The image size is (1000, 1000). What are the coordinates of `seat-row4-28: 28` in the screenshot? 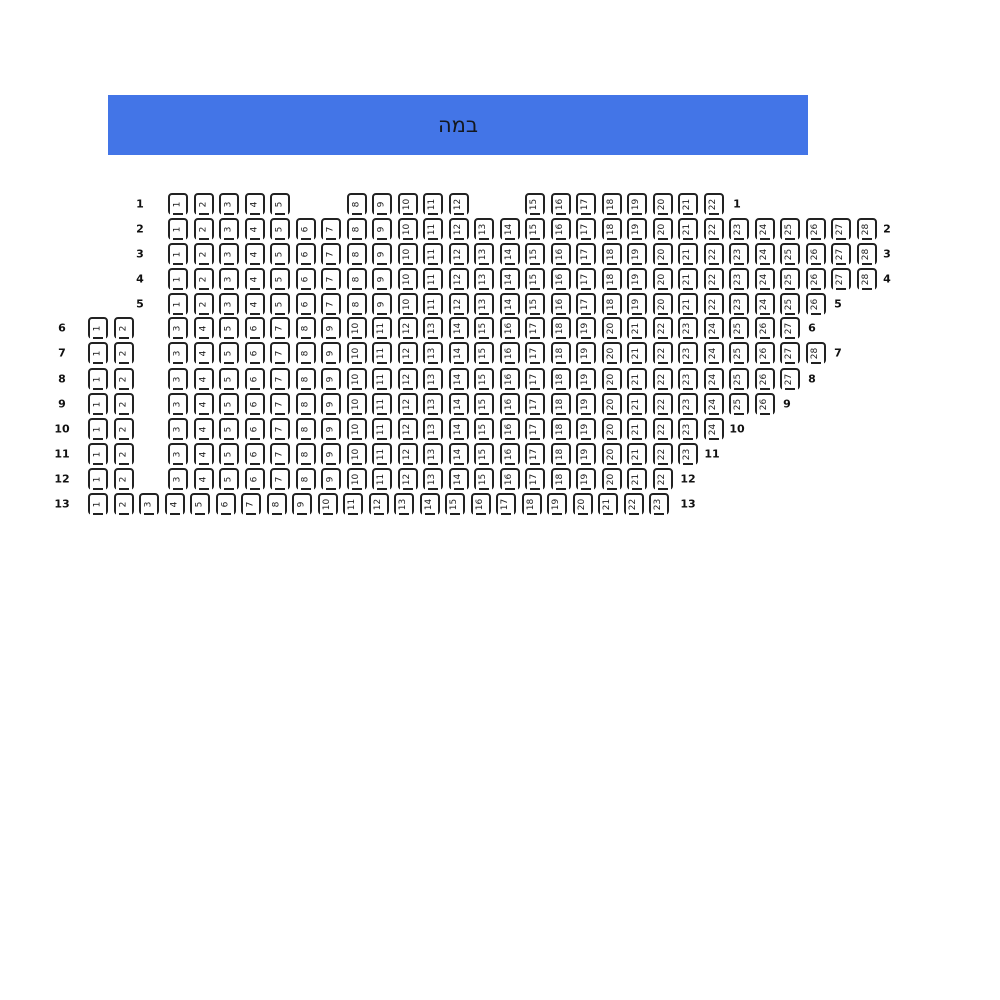 It's located at (866, 279).